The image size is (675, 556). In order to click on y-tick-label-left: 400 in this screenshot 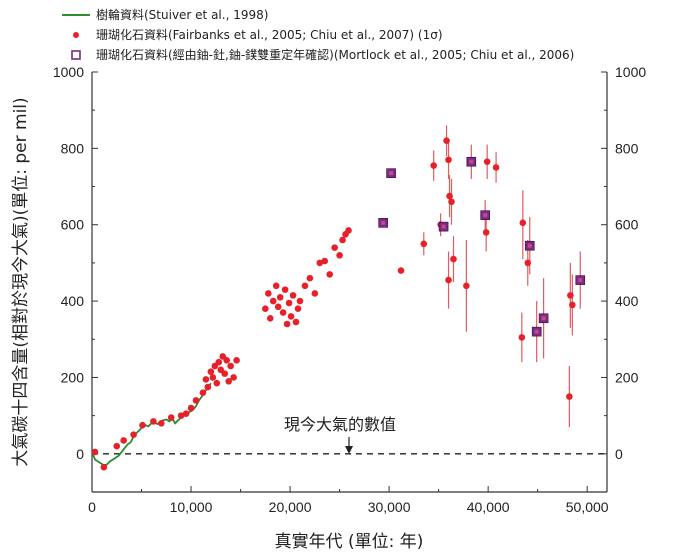, I will do `click(73, 301)`.